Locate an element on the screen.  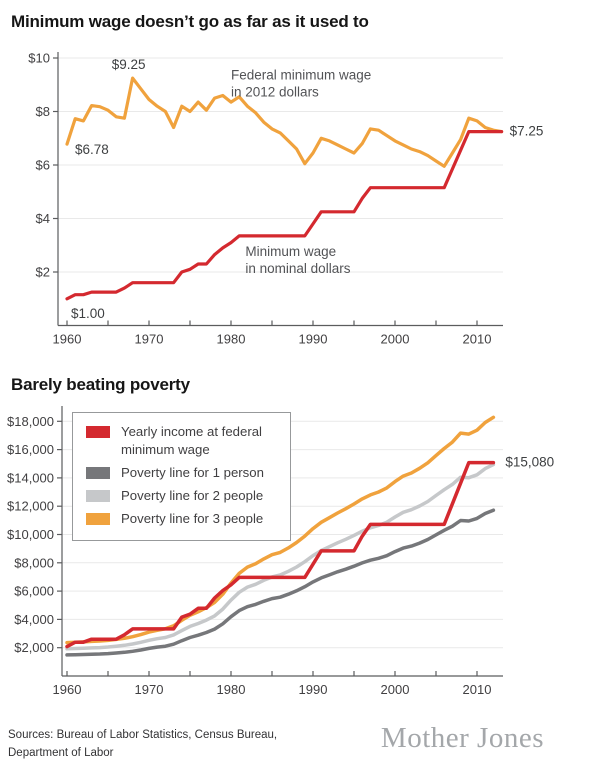
annotation: in 2012 dollars is located at coordinates (275, 91).